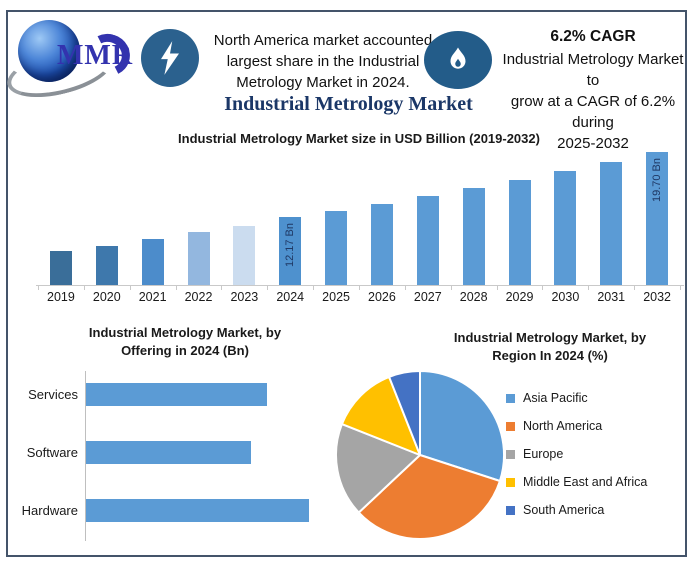 This screenshot has height=566, width=697. What do you see at coordinates (657, 217) in the screenshot?
I see `bar-slot-2032: 19.70 Bn` at bounding box center [657, 217].